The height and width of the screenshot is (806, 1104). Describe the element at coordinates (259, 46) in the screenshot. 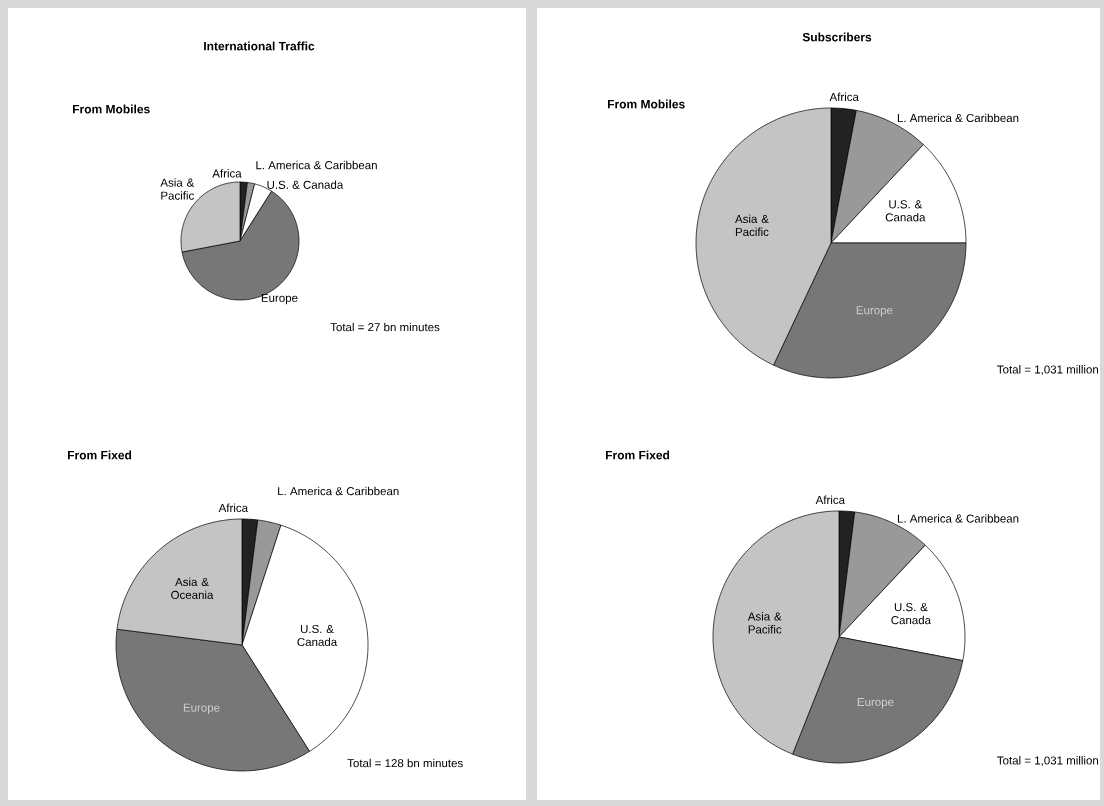

I see `chart-title: International Traffic` at that location.